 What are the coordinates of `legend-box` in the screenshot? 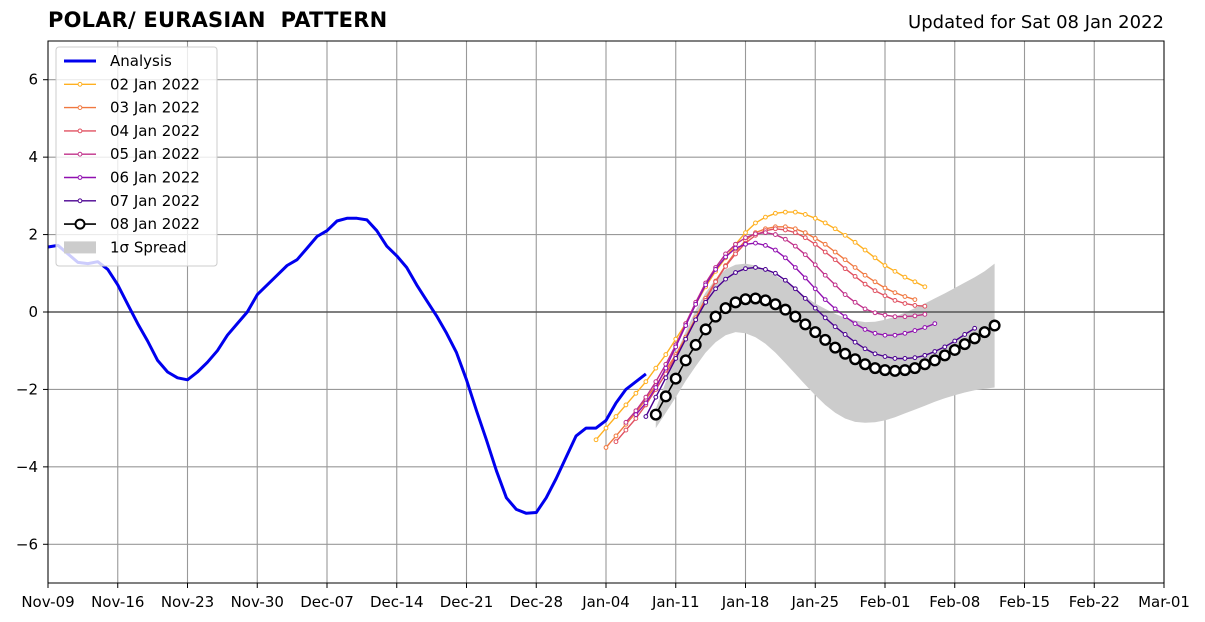 It's located at (136, 156).